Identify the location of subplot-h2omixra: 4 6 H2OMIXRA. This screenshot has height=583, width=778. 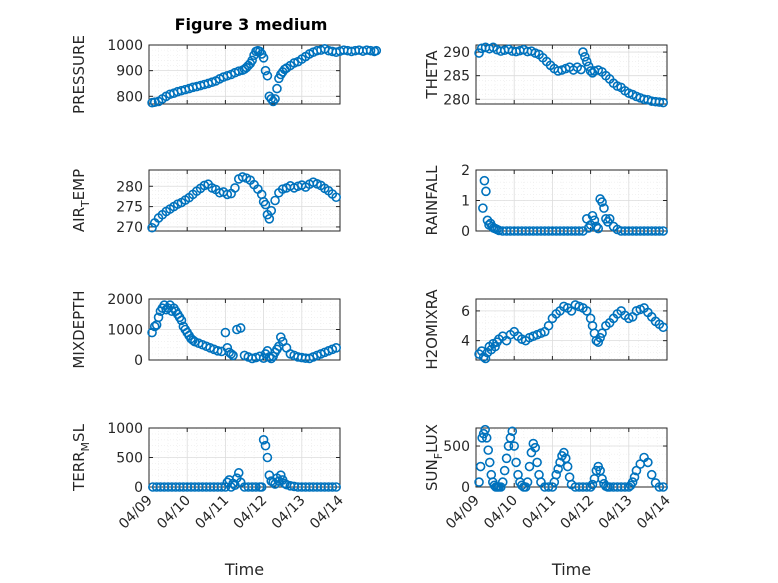
(545, 329).